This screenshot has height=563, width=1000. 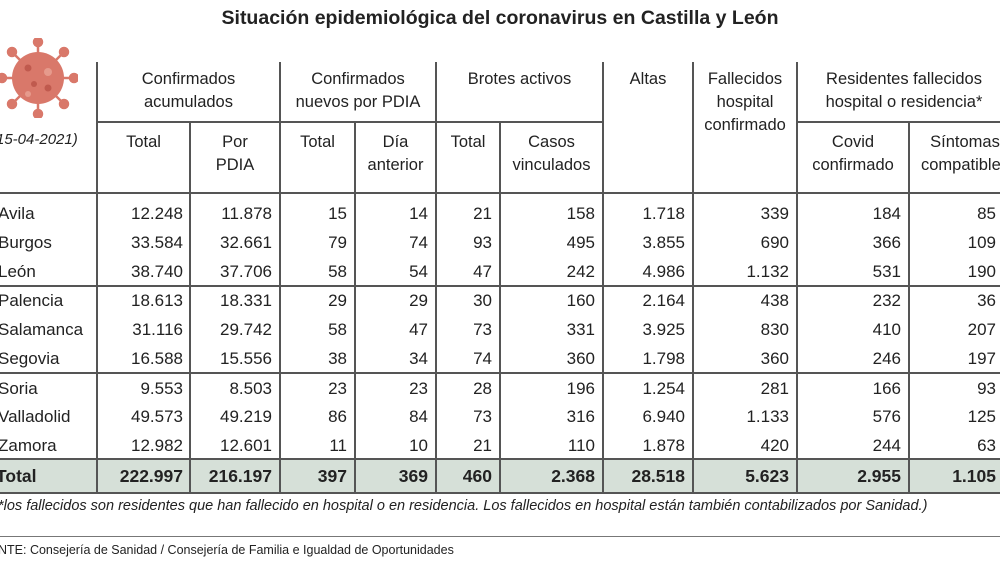 What do you see at coordinates (663, 329) in the screenshot?
I see `table-cell: 3.925` at bounding box center [663, 329].